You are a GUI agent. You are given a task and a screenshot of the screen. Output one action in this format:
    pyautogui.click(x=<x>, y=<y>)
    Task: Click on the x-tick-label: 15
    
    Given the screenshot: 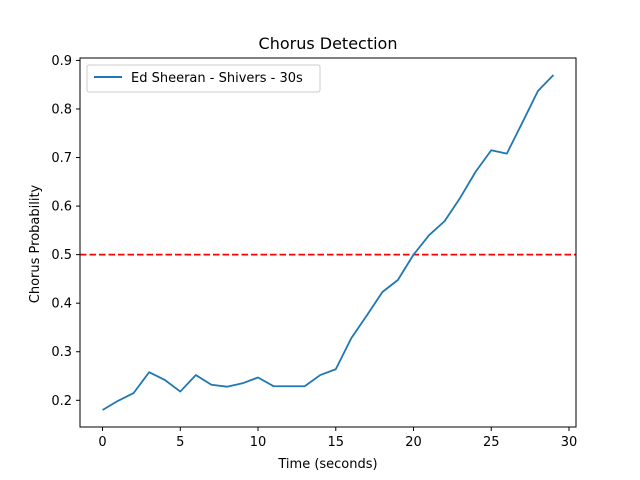 What is the action you would take?
    pyautogui.click(x=336, y=442)
    